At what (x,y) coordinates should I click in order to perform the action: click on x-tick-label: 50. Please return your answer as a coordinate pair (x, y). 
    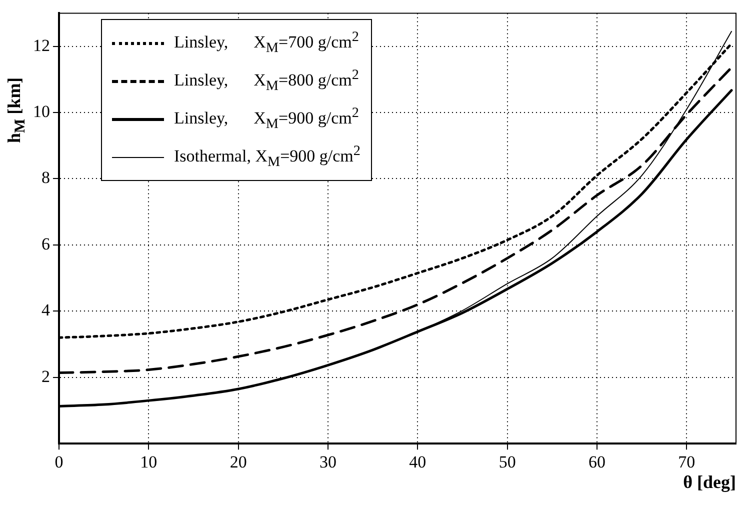
    Looking at the image, I should click on (507, 462).